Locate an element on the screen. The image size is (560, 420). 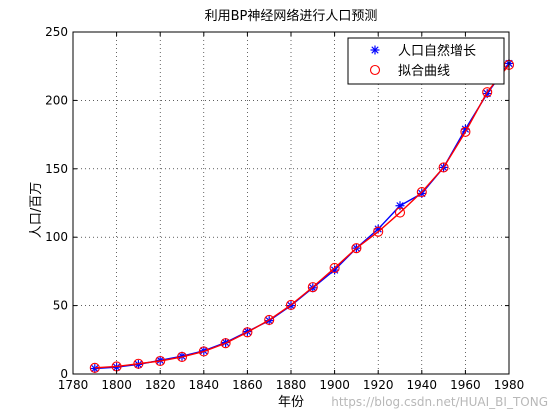
x-tick-label: 1880 is located at coordinates (291, 385).